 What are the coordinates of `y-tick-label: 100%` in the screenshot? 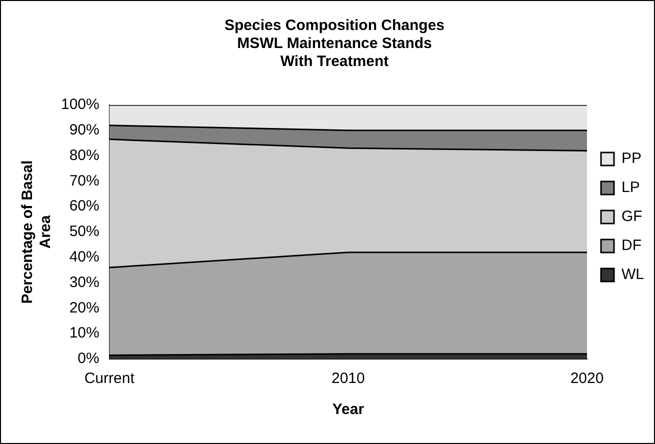 It's located at (80, 105).